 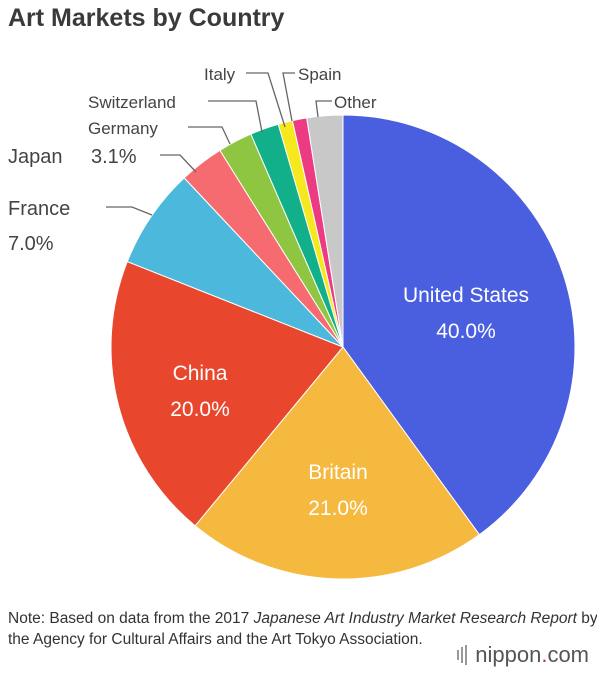 I want to click on leader-spain, so click(x=288, y=97).